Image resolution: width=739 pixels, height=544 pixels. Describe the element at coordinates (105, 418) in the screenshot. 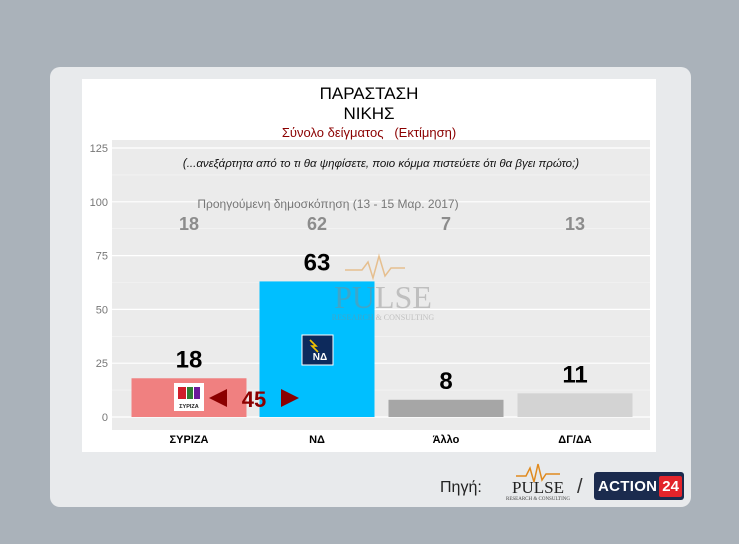

I see `y-tick-label: 0` at that location.